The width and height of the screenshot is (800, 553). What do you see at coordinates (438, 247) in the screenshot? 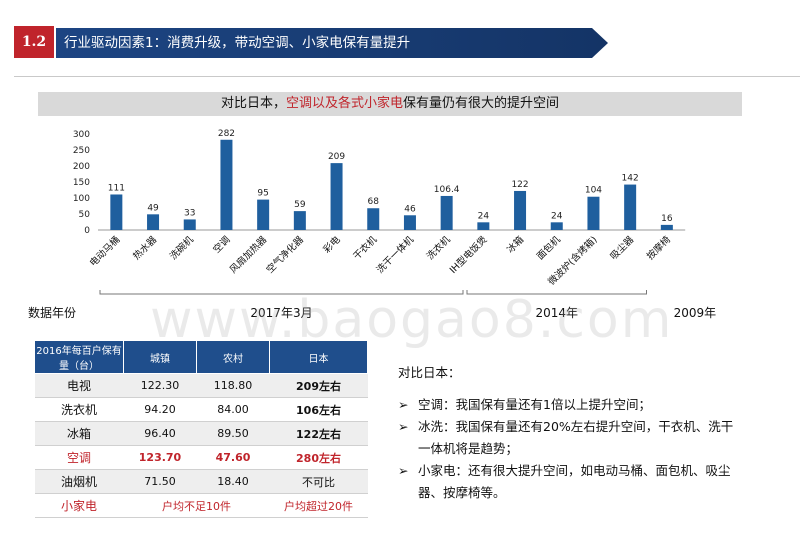
I see `category-label: 洗衣机` at bounding box center [438, 247].